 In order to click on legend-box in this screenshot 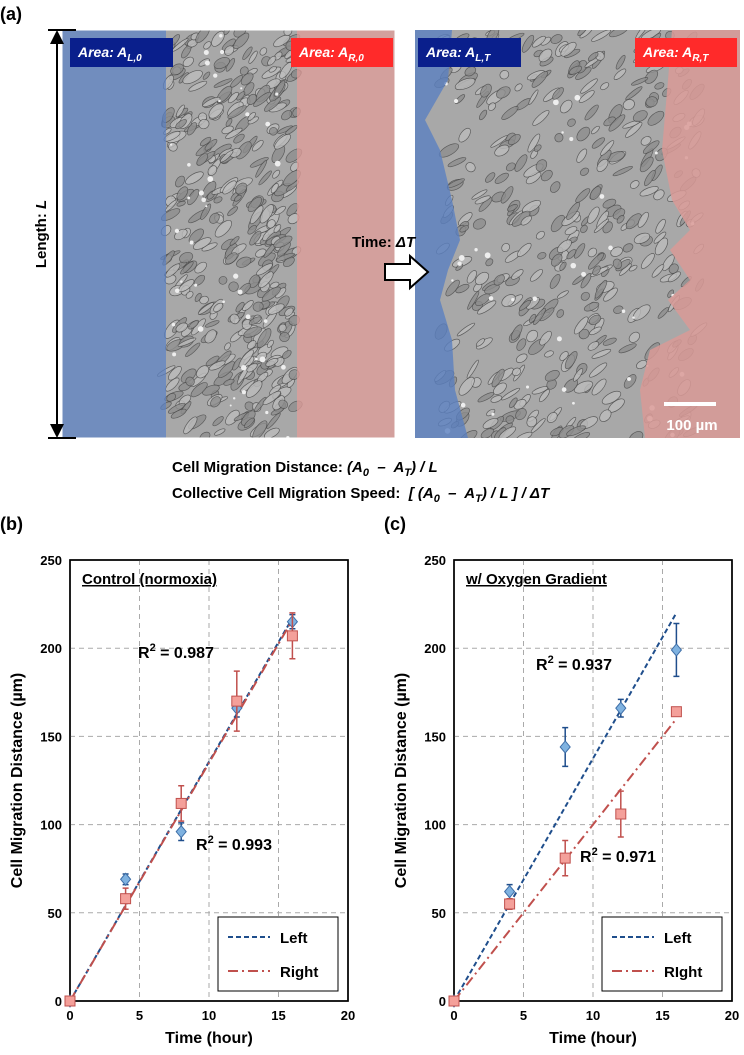, I will do `click(662, 954)`.